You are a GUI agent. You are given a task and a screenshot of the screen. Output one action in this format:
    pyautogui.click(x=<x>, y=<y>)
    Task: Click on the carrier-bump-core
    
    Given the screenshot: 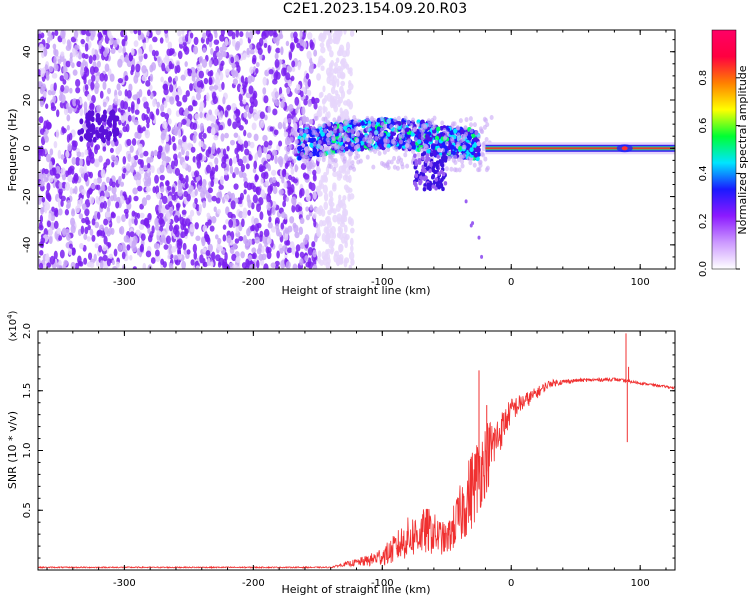 What is the action you would take?
    pyautogui.click(x=624, y=148)
    